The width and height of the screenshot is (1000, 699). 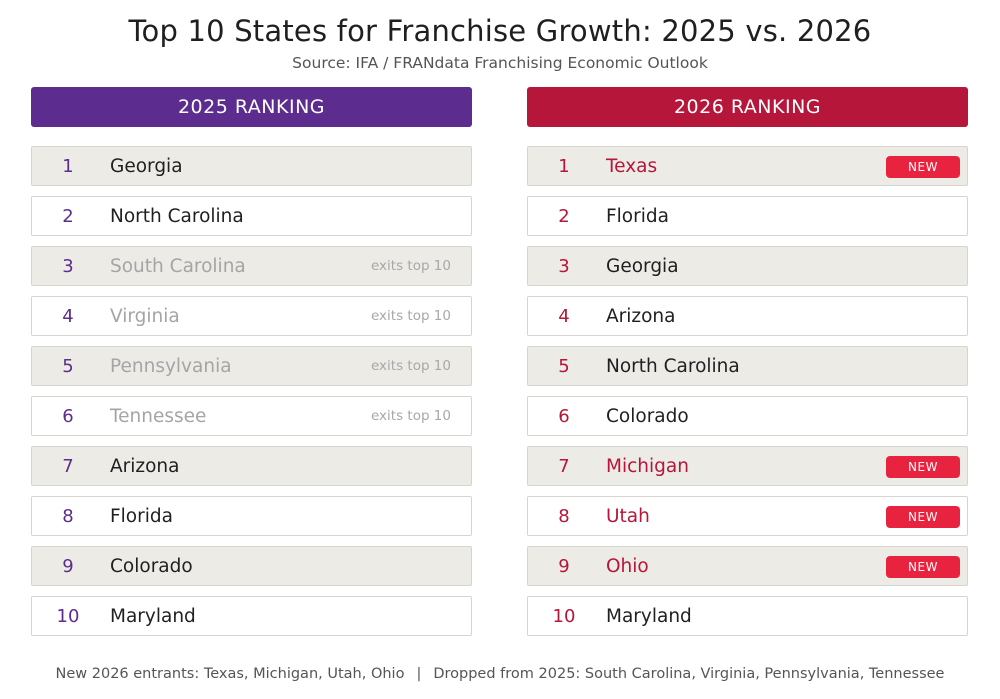 What do you see at coordinates (747, 316) in the screenshot?
I see `list-item: 4 Arizona` at bounding box center [747, 316].